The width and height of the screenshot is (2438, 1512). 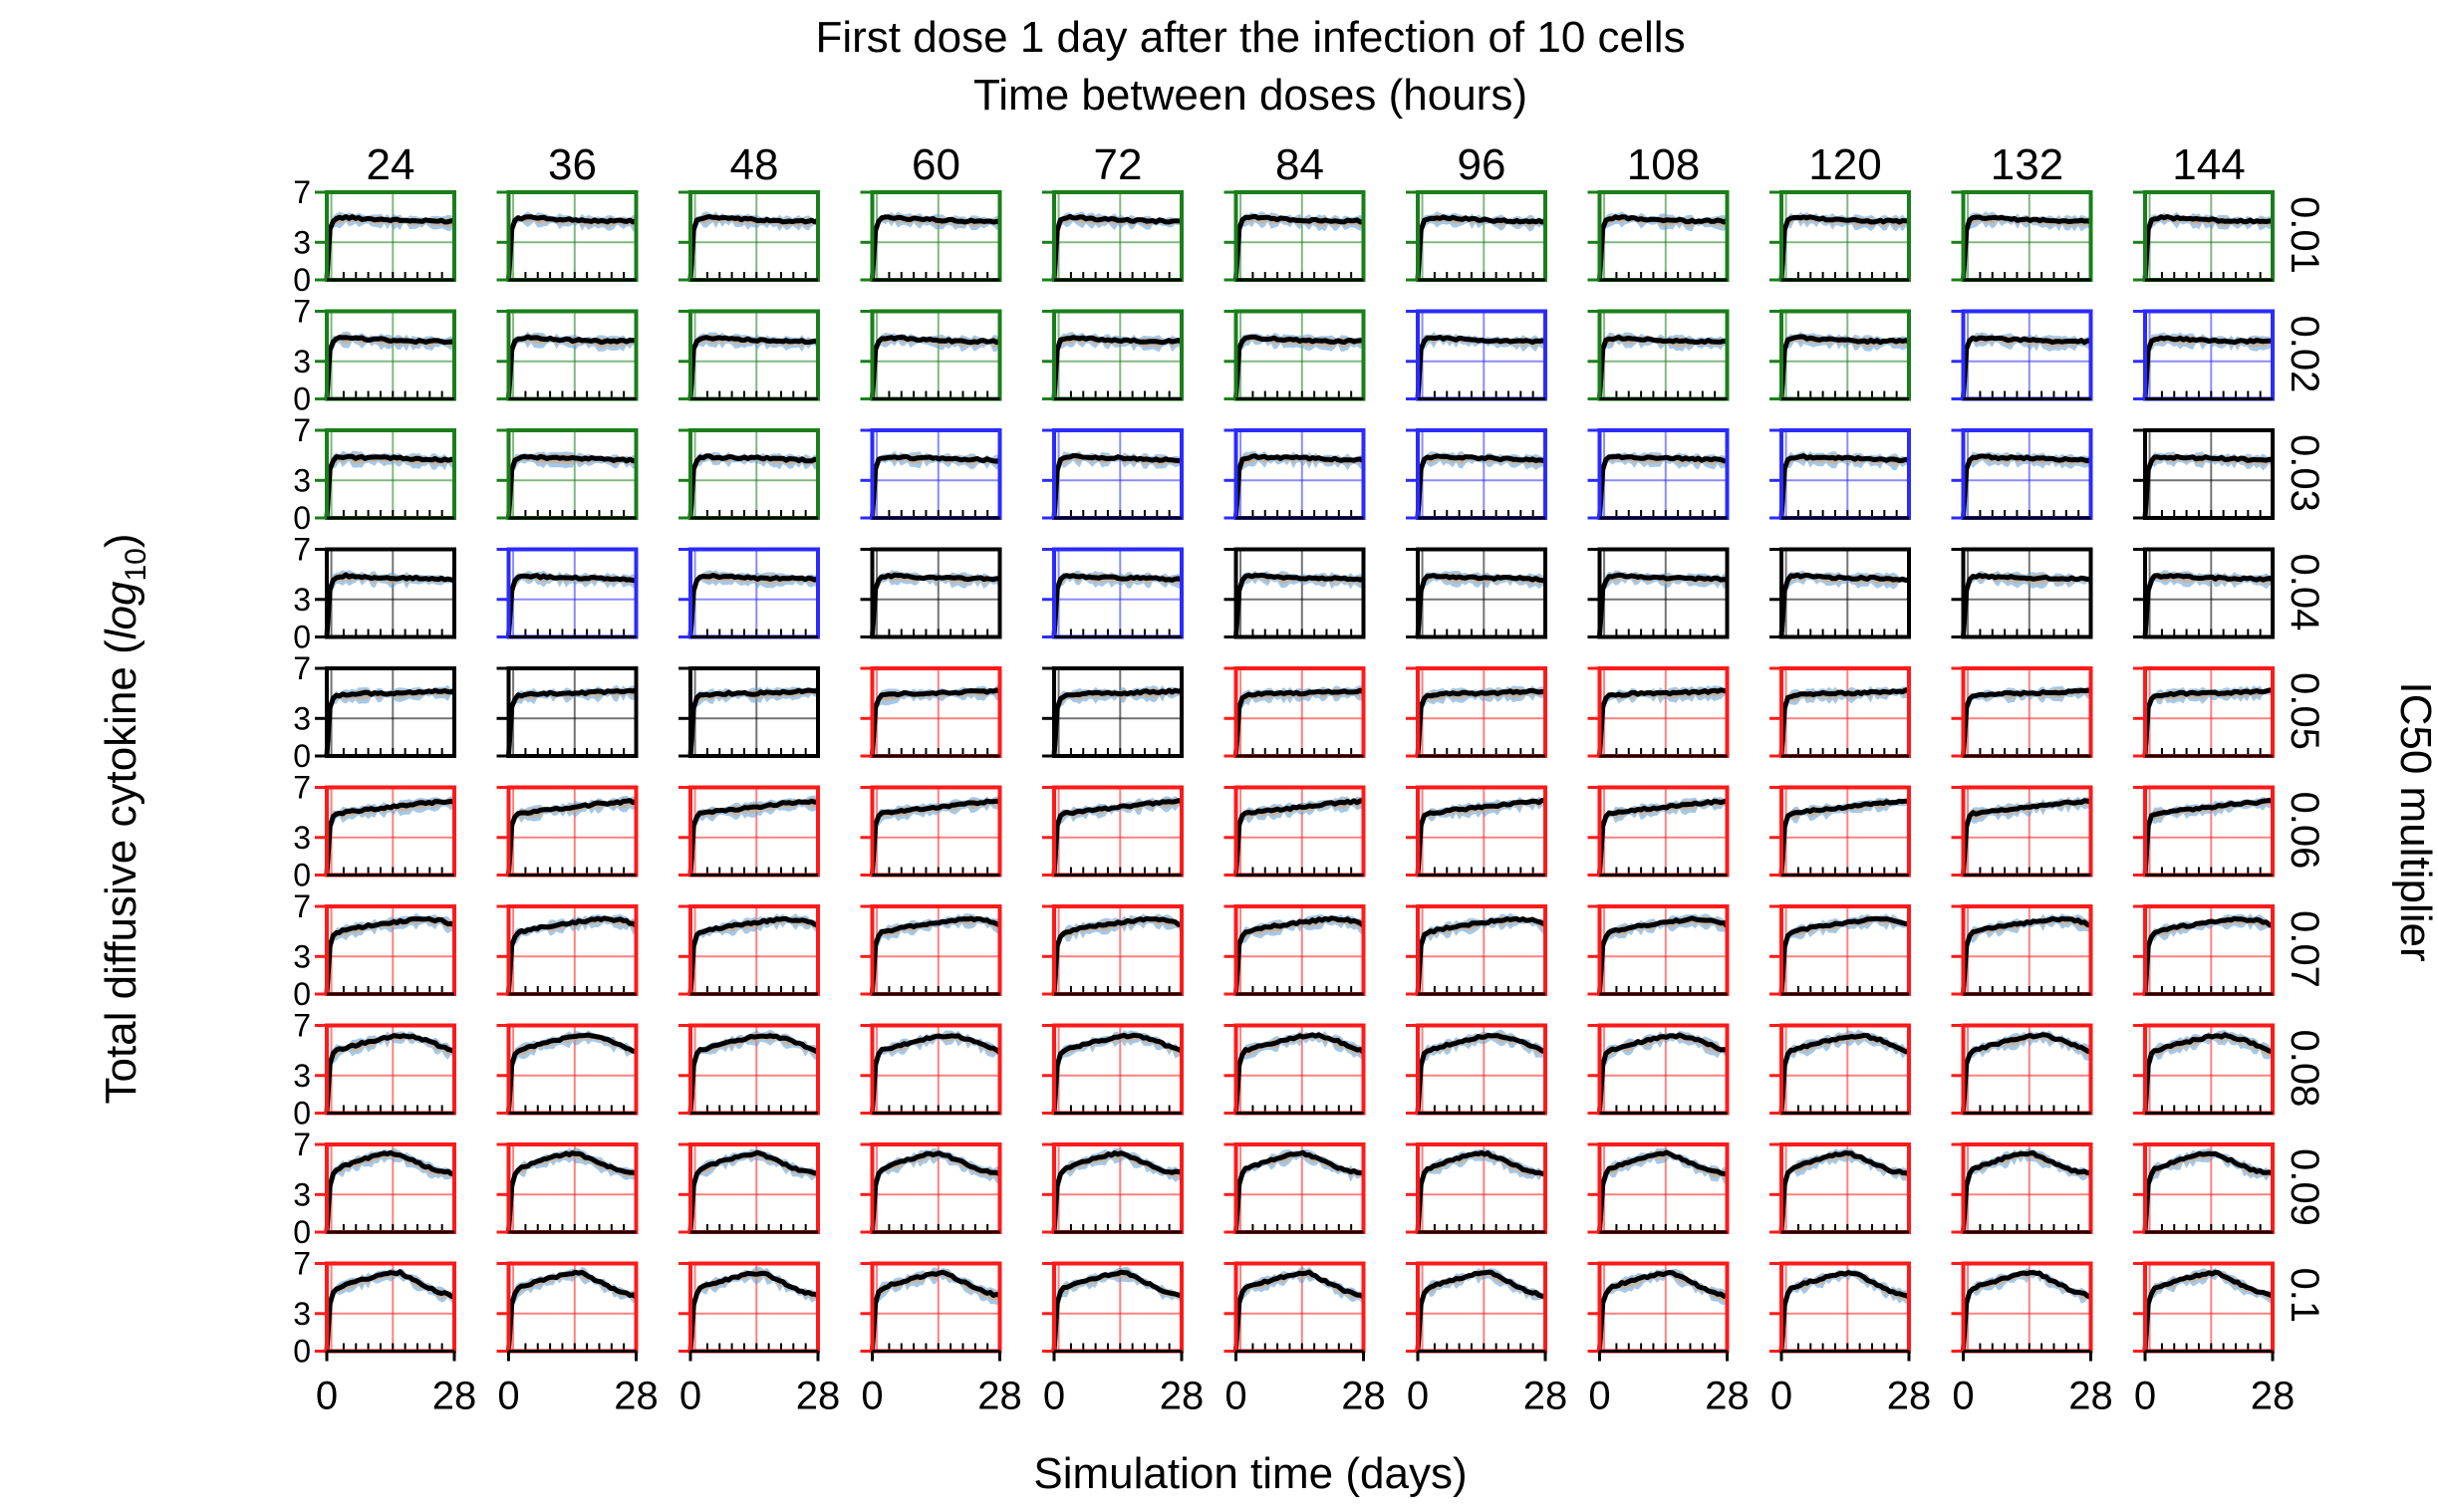 I want to click on right-axis-title: IC50 multiplier, so click(x=2414, y=821).